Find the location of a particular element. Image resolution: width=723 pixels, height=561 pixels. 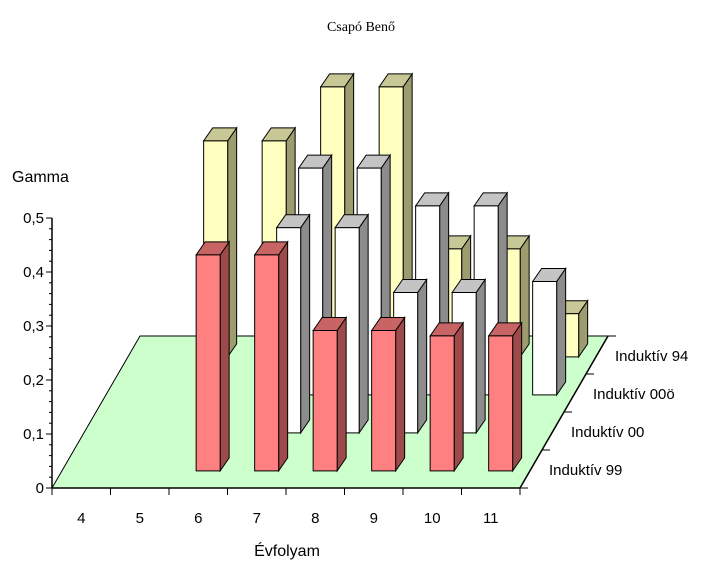

page-header: Csapó Benő is located at coordinates (361, 27).